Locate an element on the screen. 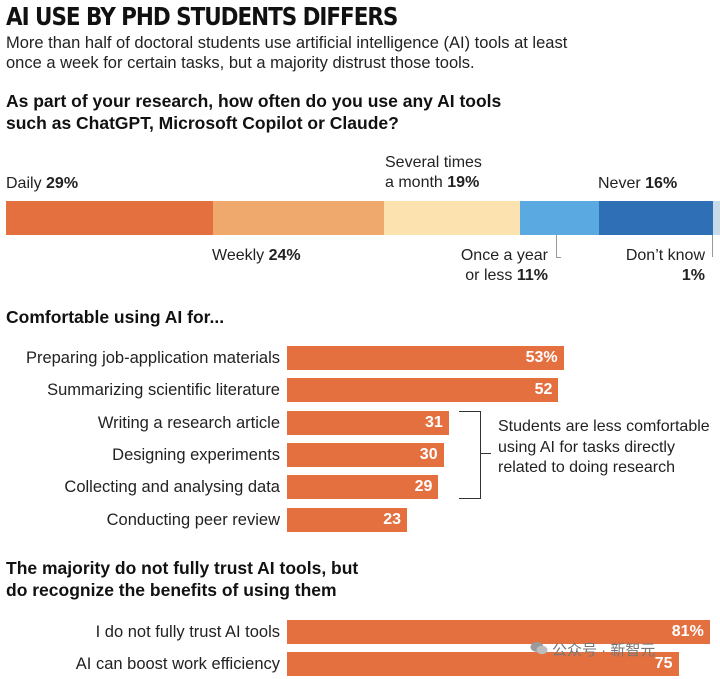  segment-daily is located at coordinates (110, 218).